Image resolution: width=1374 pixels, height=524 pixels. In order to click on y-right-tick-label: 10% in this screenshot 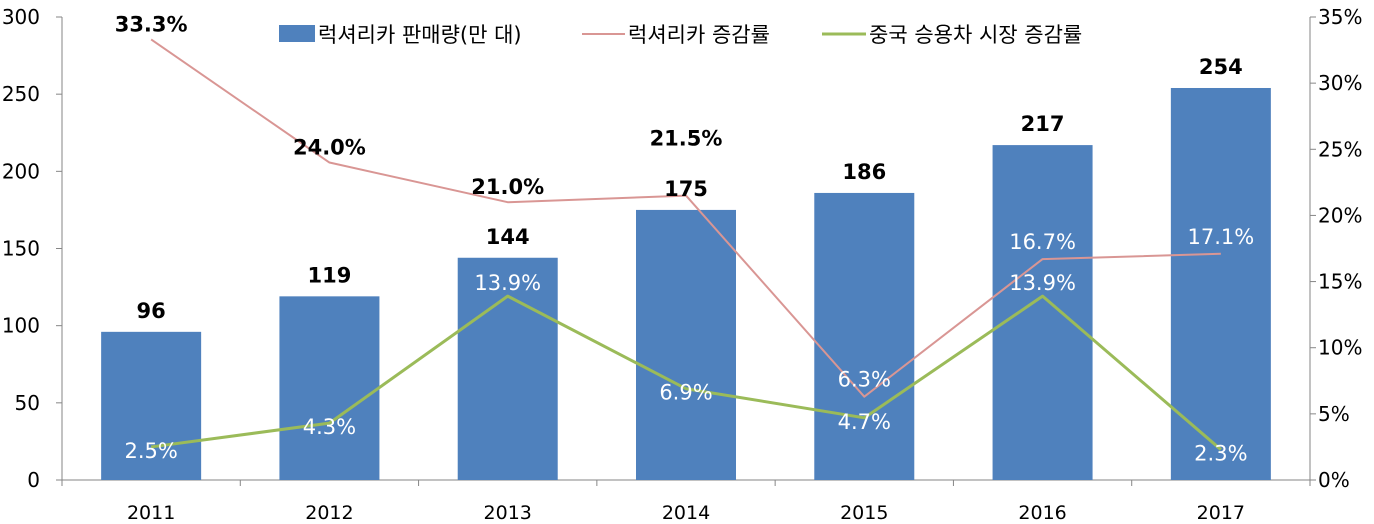, I will do `click(1340, 348)`.